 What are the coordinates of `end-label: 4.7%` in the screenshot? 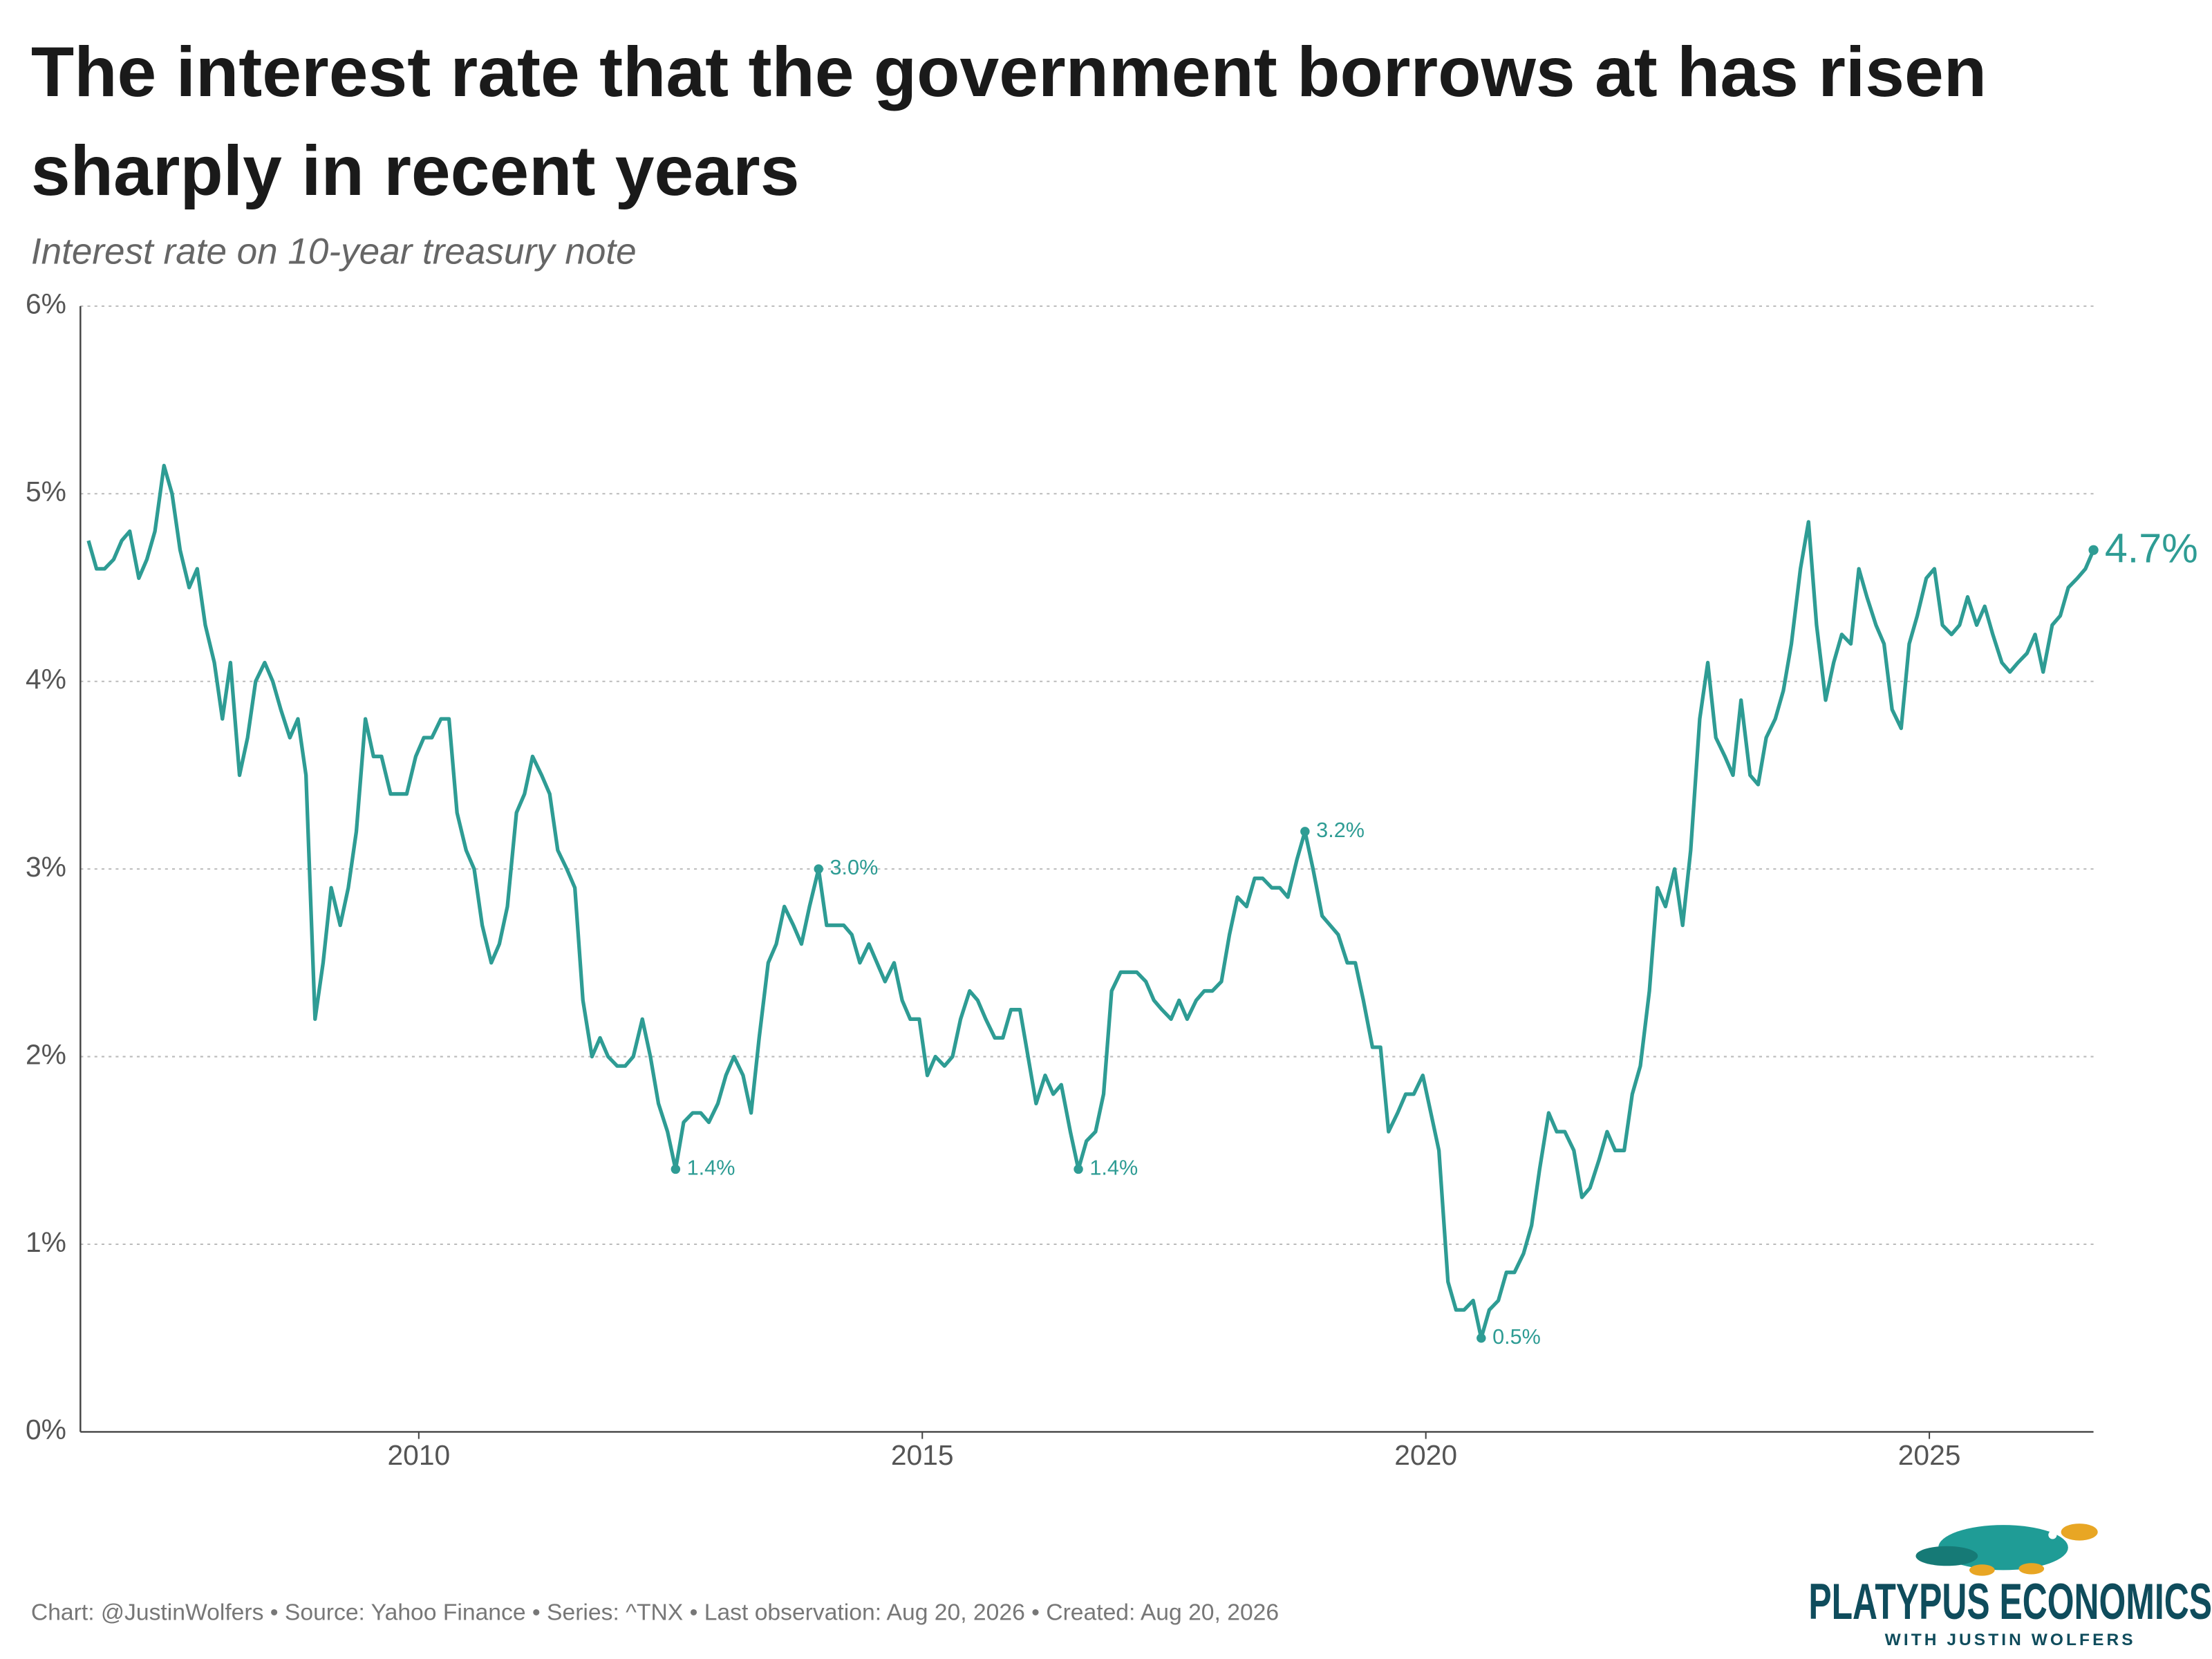 It's located at (2151, 548).